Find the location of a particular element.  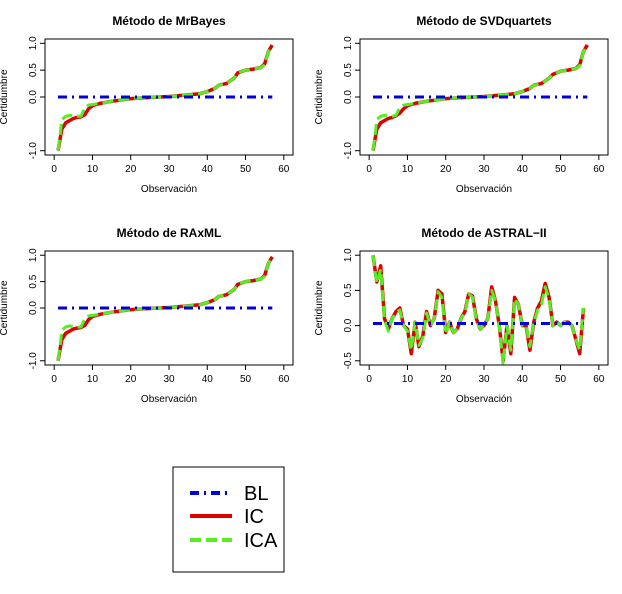

legend-label-ic: IC is located at coordinates (254, 517).